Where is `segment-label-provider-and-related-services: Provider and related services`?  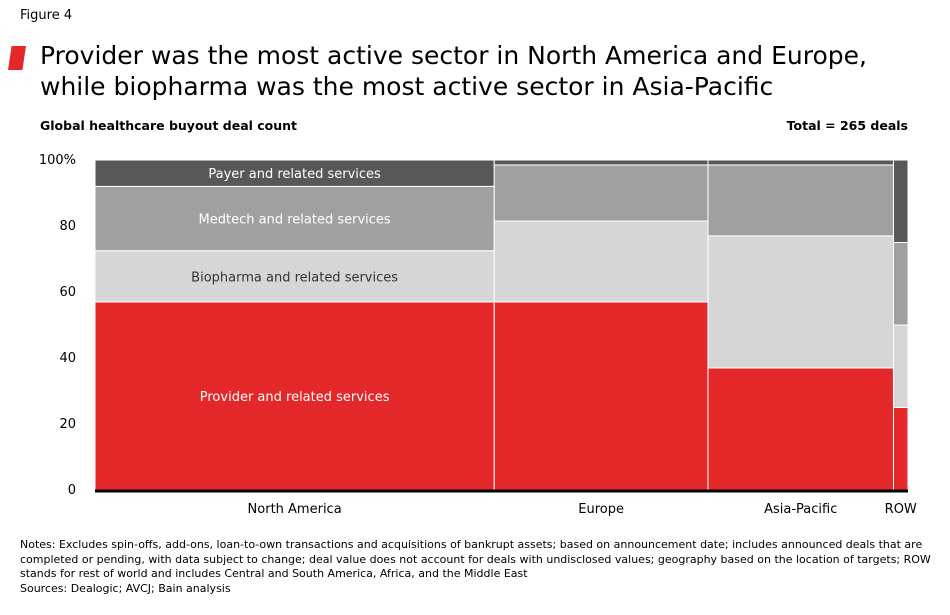
segment-label-provider-and-related-services: Provider and related services is located at coordinates (295, 397).